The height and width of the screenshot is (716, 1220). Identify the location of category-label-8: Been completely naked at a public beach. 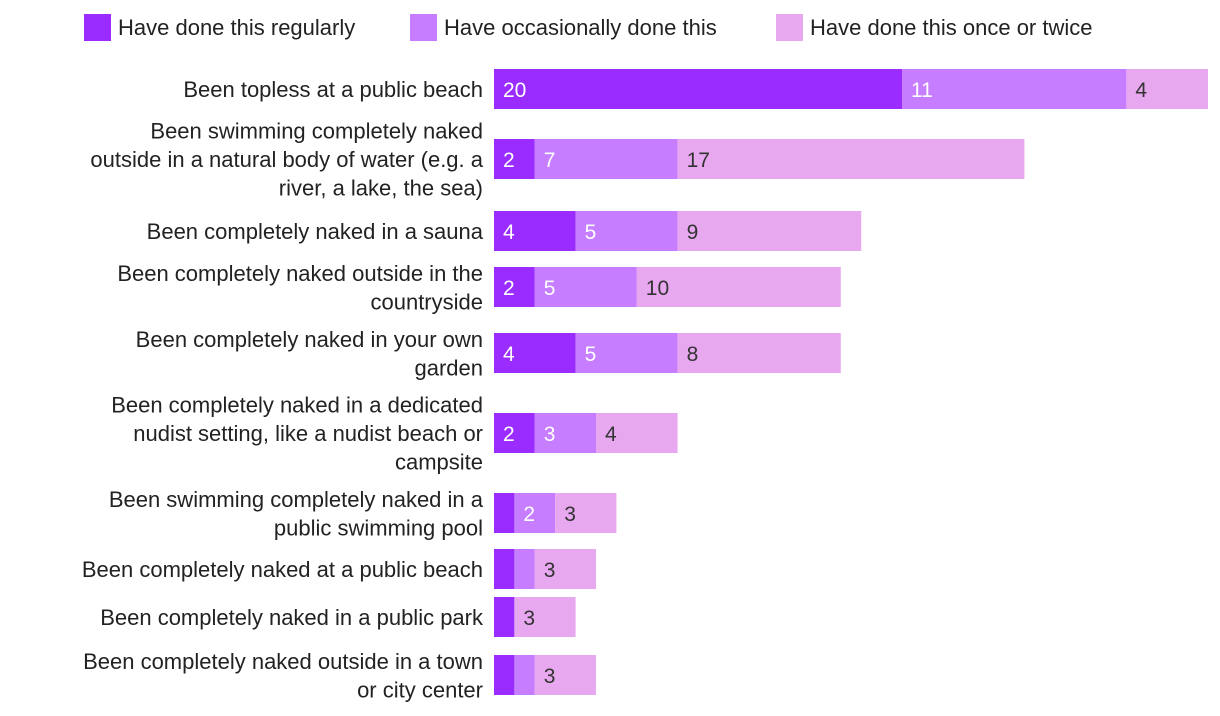
(282, 569).